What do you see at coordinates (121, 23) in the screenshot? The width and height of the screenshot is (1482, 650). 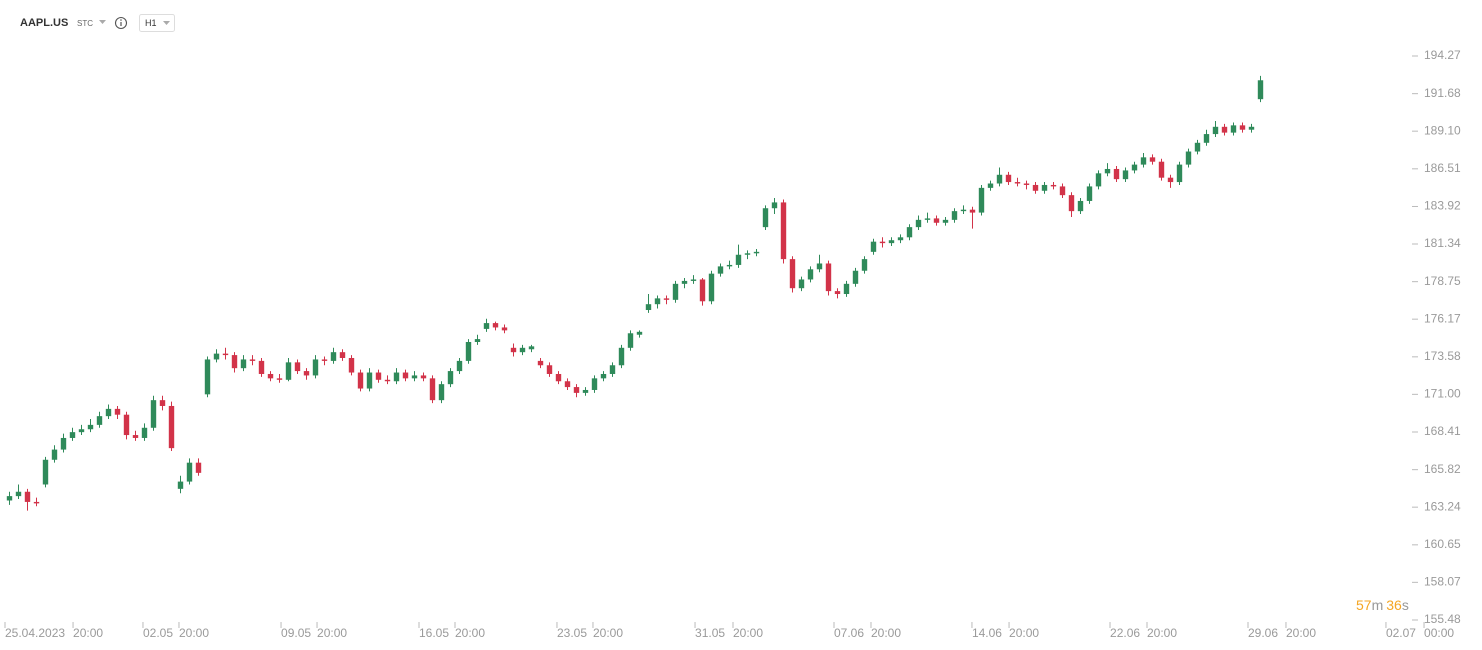 I see `info-icon` at bounding box center [121, 23].